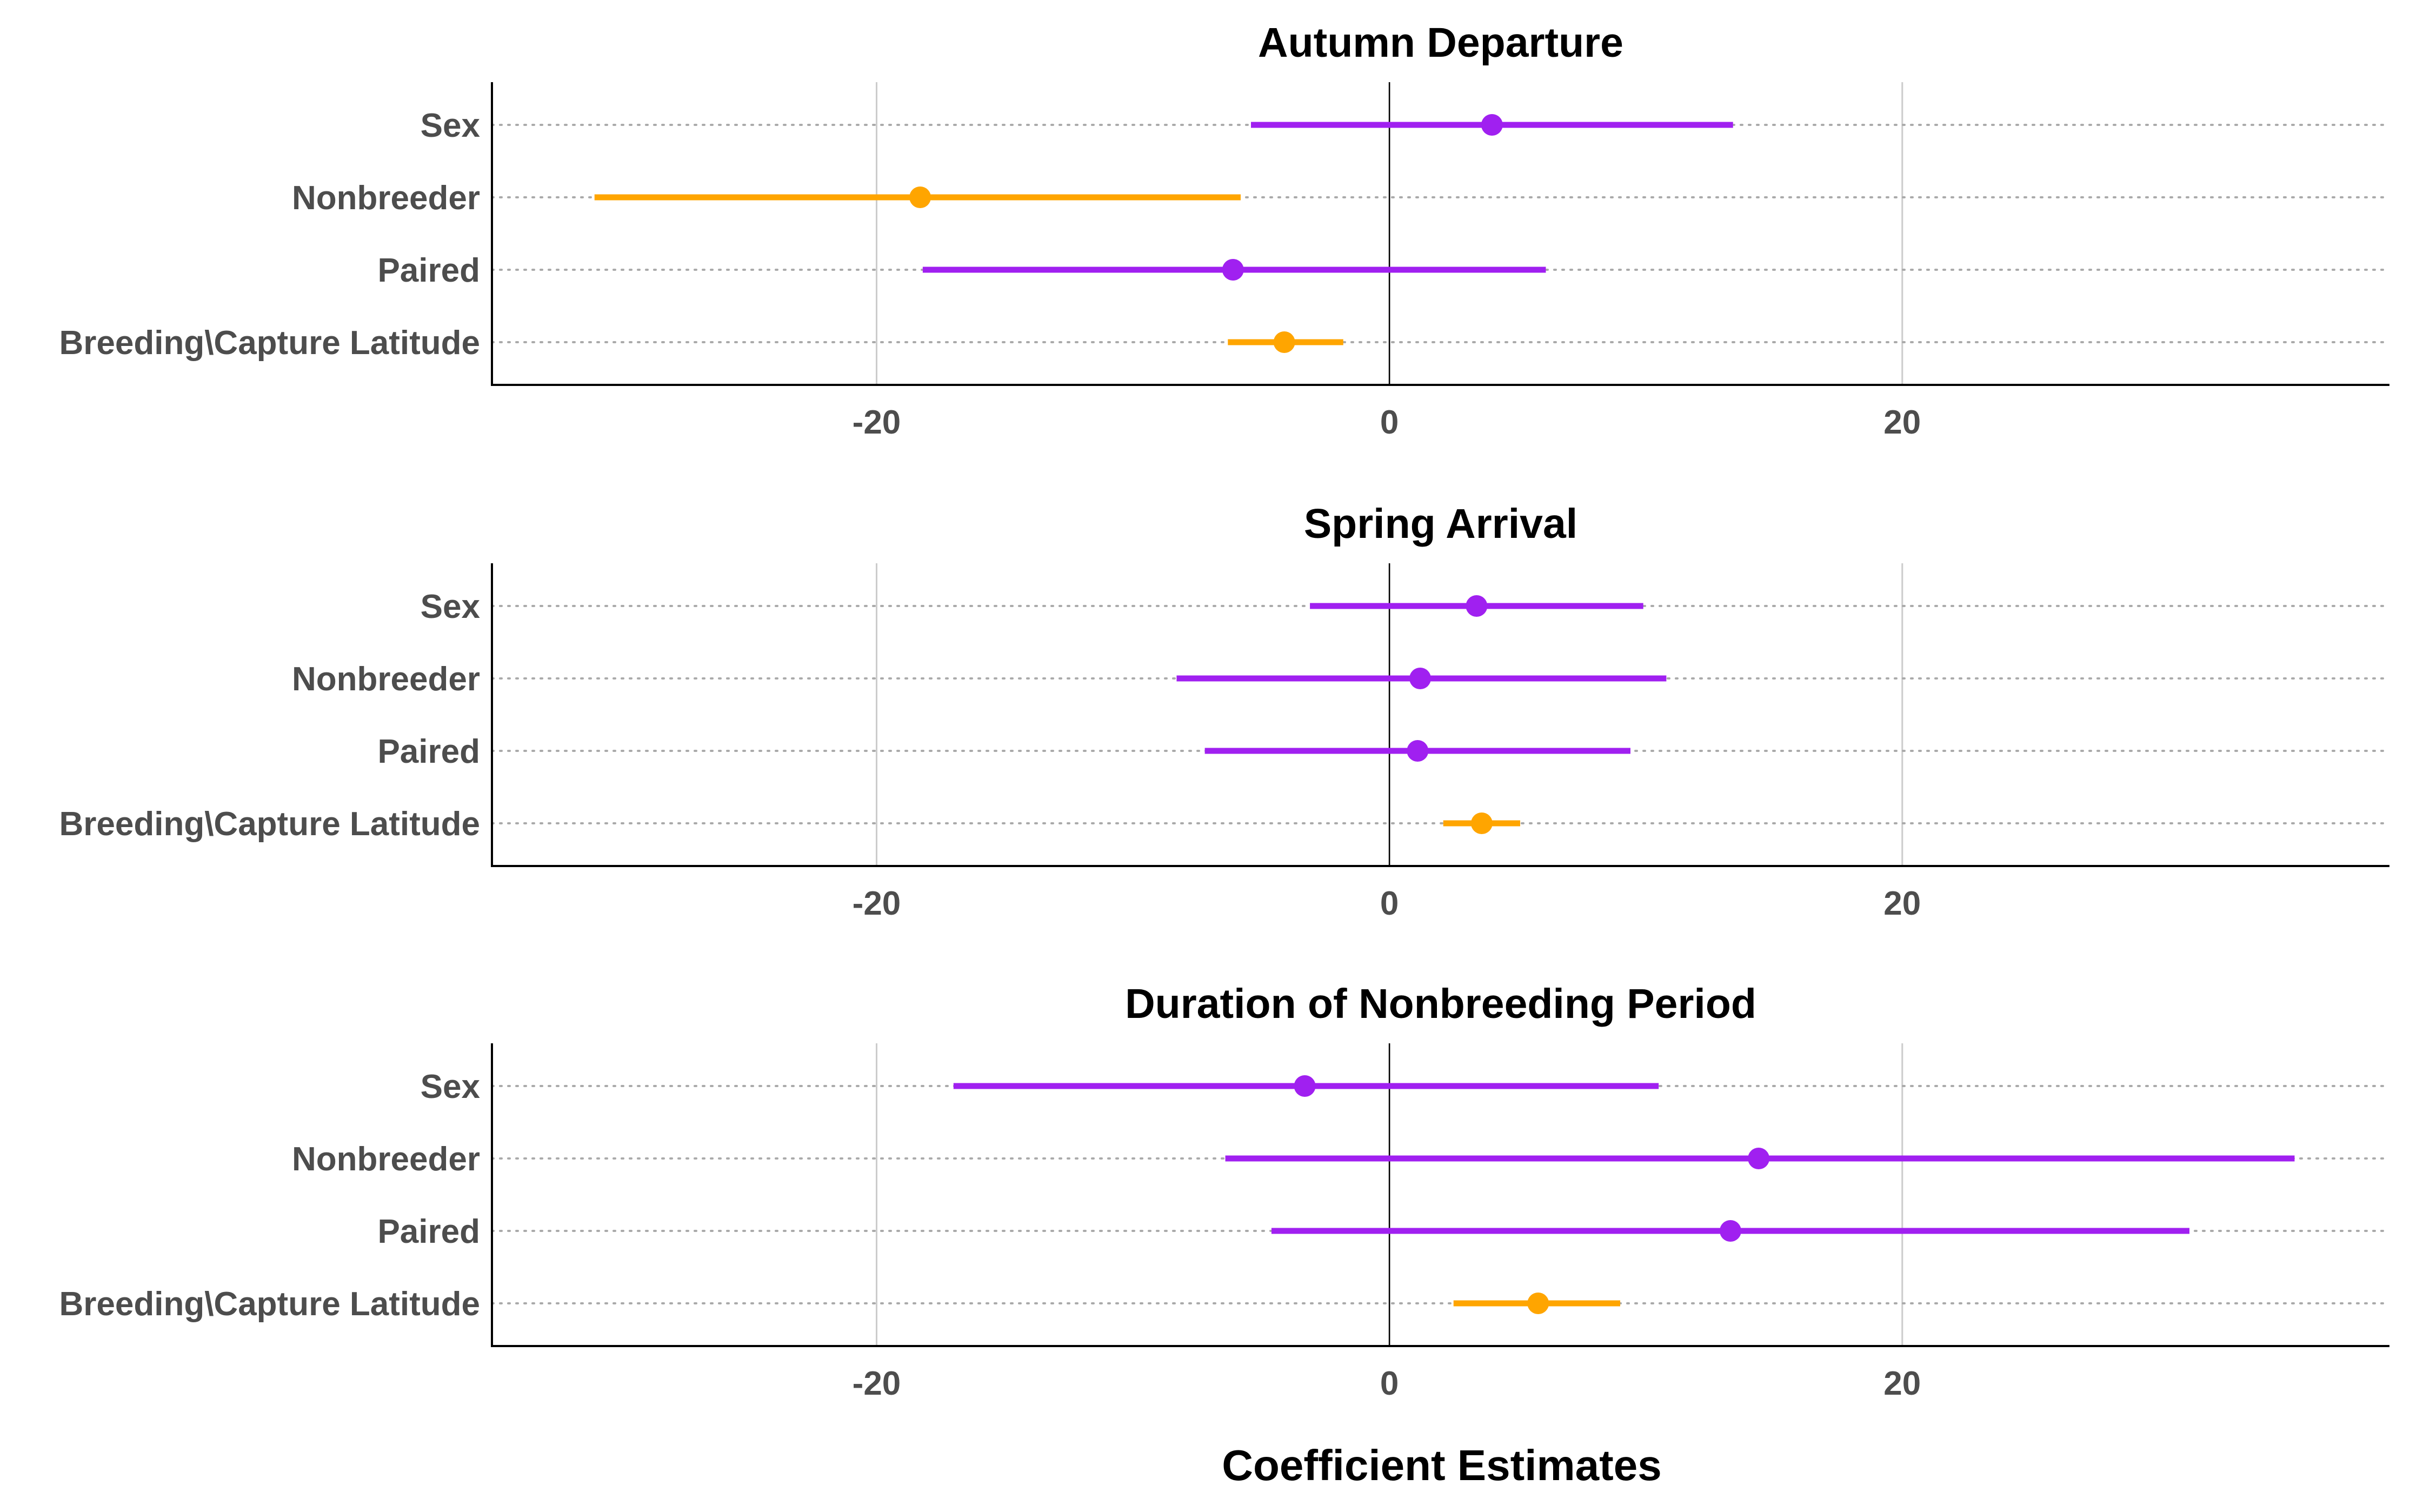  Describe the element at coordinates (1440, 1004) in the screenshot. I see `panel-title: Duration of Nonbreeding Period` at that location.